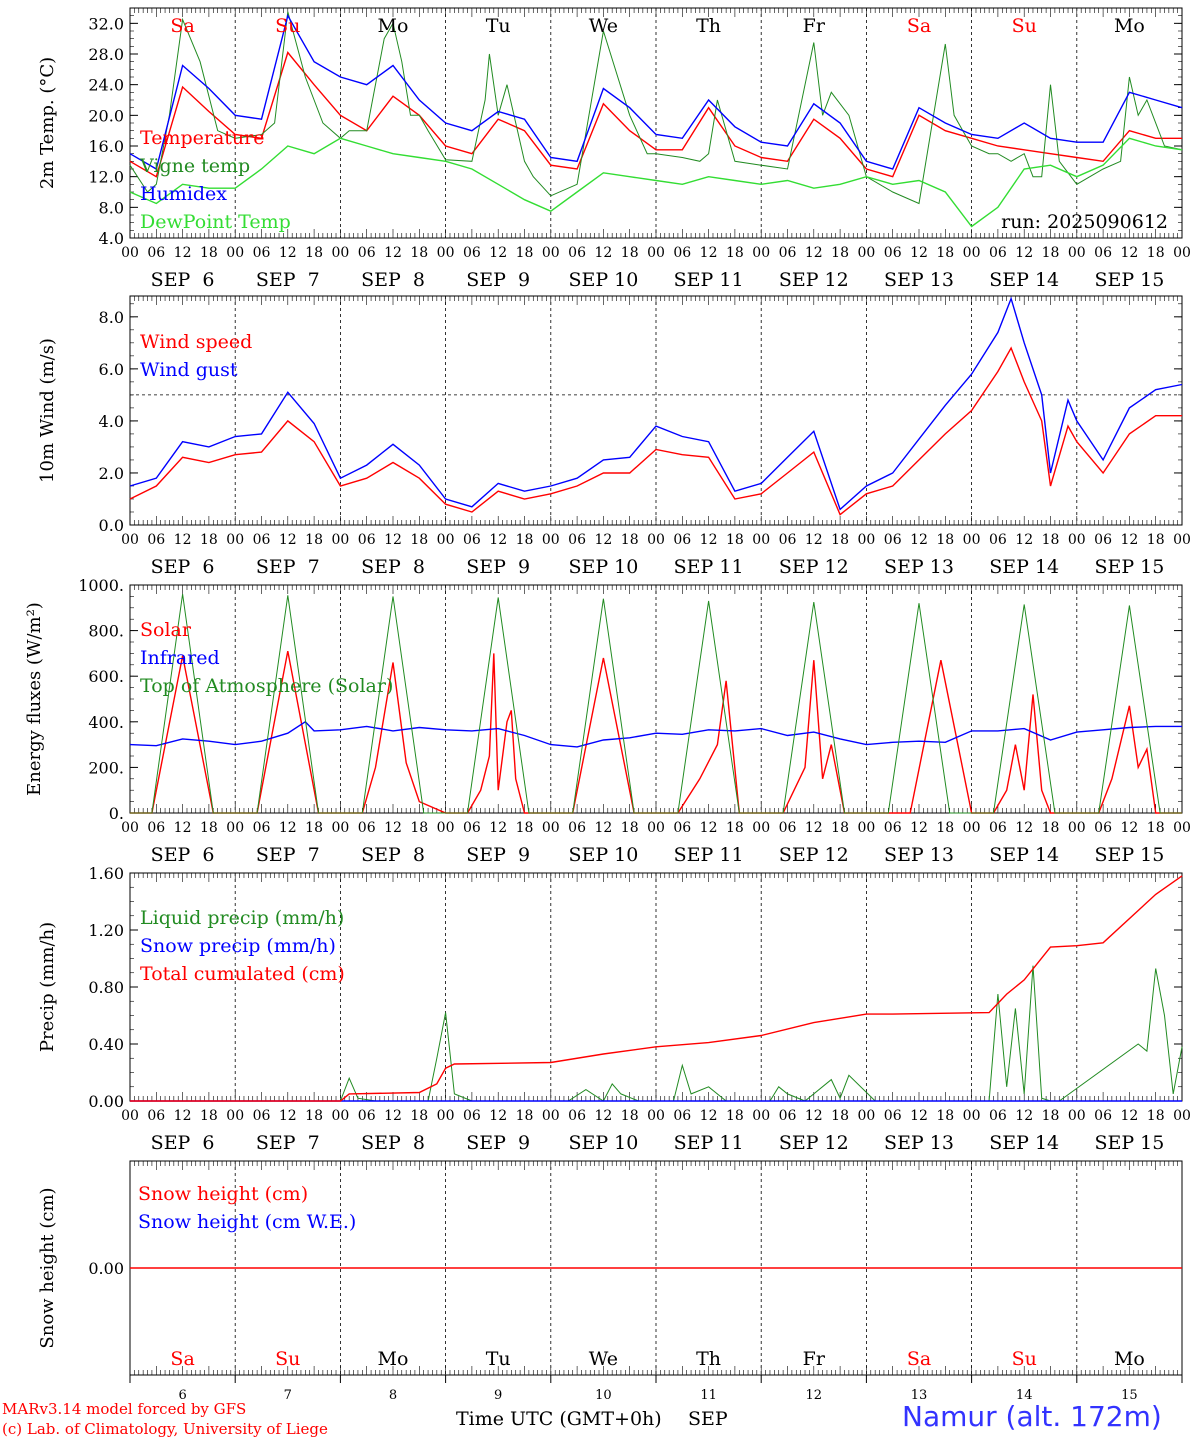 Image resolution: width=1194 pixels, height=1440 pixels. What do you see at coordinates (814, 1395) in the screenshot?
I see `x-day-number: 12` at bounding box center [814, 1395].